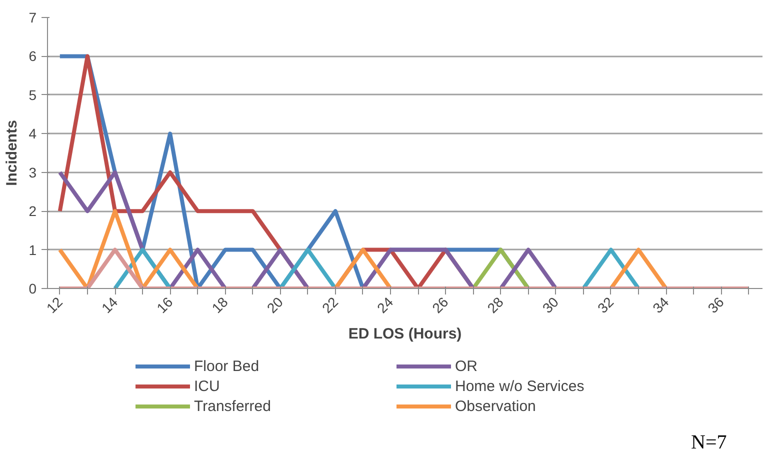  Describe the element at coordinates (709, 442) in the screenshot. I see `text: N=7` at that location.